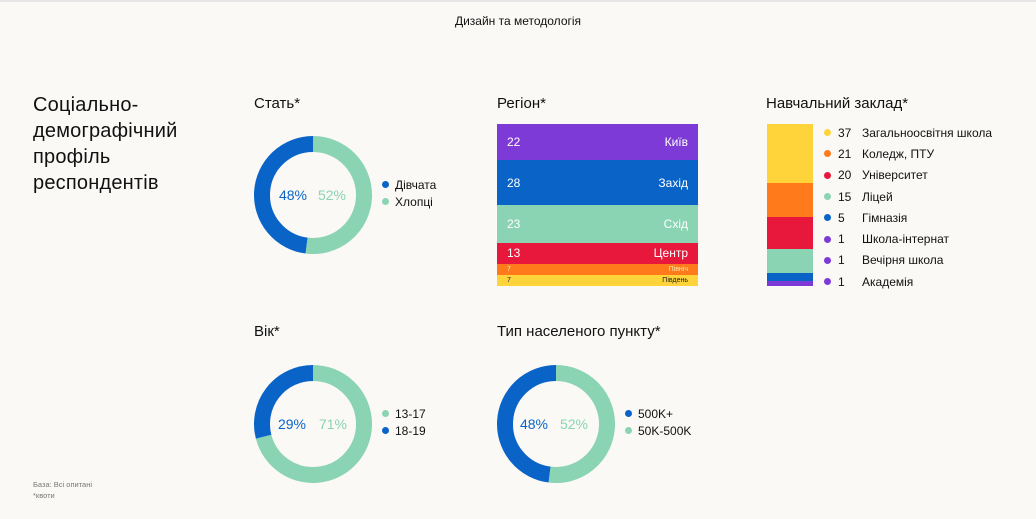 This screenshot has width=1036, height=519. What do you see at coordinates (845, 153) in the screenshot?
I see `education-value-label: 21` at bounding box center [845, 153].